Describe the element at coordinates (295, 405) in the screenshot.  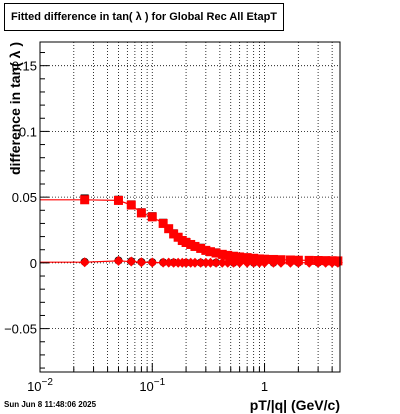
I see `x-axis-label: pT/|q| (GeV/c)` at that location.